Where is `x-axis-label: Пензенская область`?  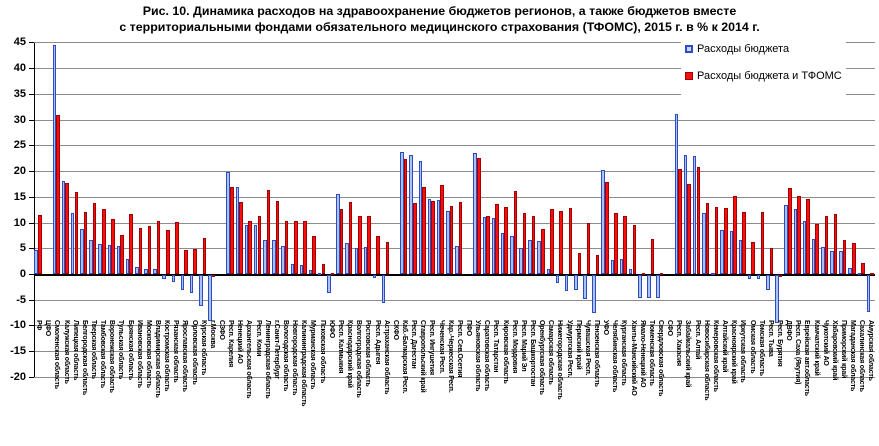
x-axis-label: Пензенская область is located at coordinates (597, 353).